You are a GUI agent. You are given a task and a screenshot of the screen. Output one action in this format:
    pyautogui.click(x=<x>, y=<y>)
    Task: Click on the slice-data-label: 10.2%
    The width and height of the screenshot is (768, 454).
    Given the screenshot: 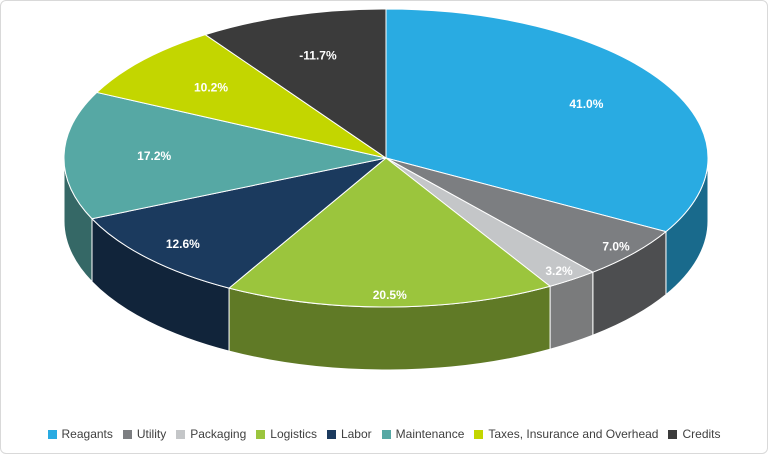 What is the action you would take?
    pyautogui.click(x=211, y=88)
    